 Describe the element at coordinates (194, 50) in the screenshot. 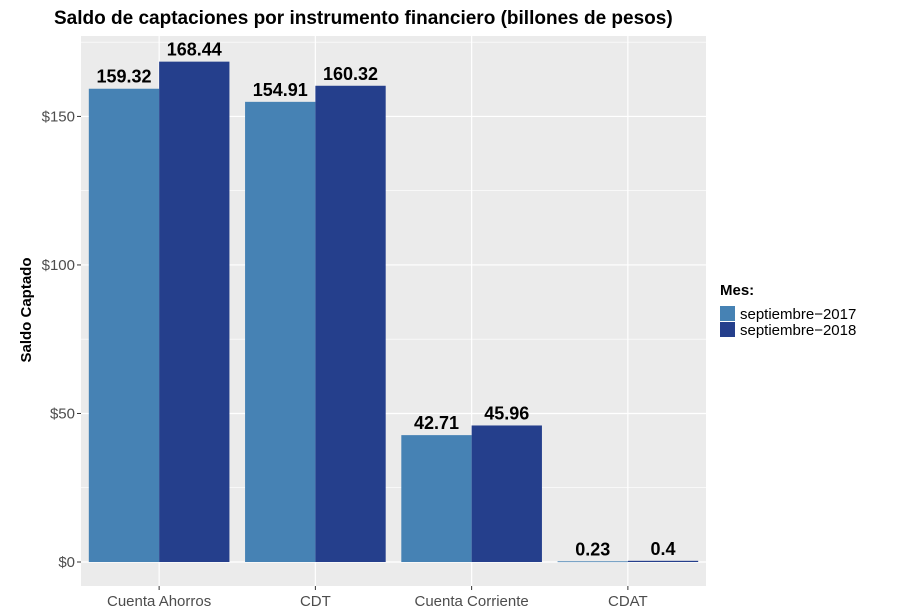

I see `data-label: 168.44` at that location.